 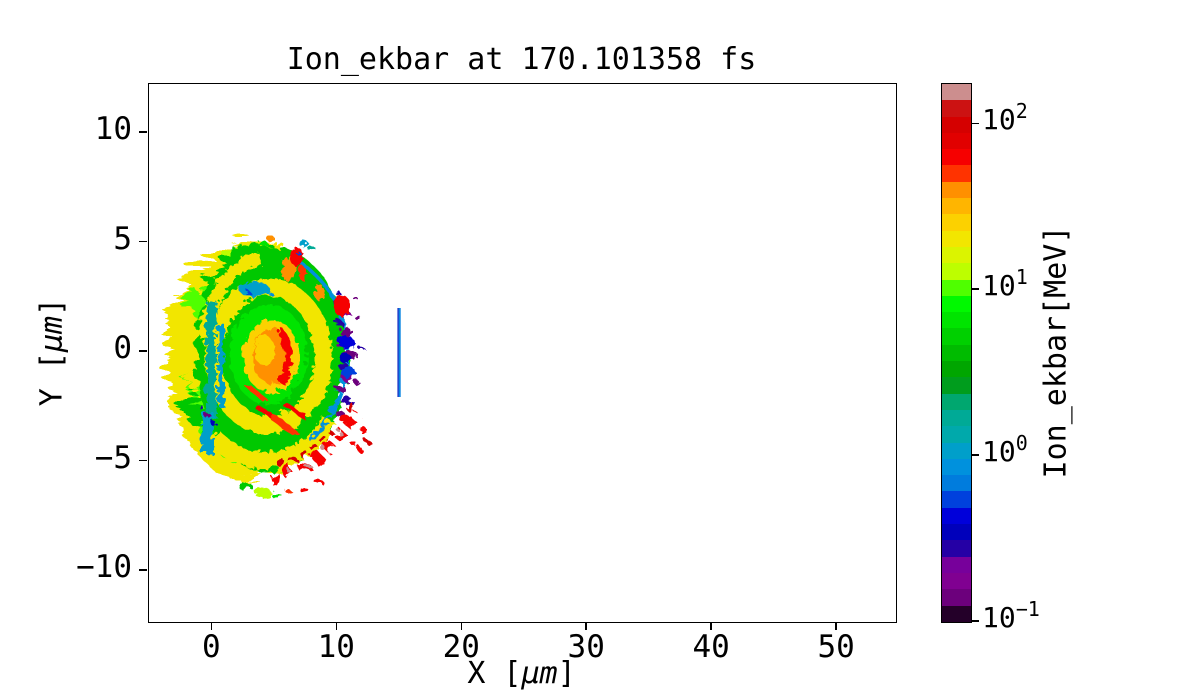 I want to click on x-axis-label-prefix: X [, so click(x=494, y=673).